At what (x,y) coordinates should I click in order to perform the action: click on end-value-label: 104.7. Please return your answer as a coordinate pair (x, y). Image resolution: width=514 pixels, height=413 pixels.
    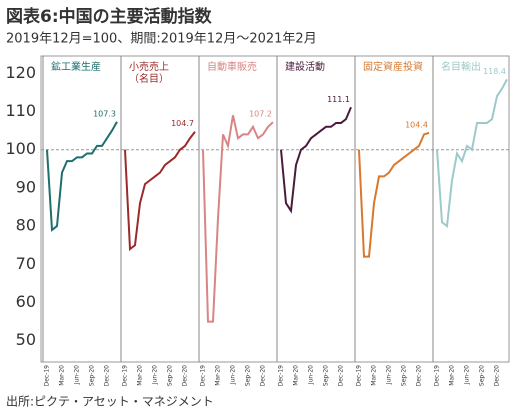
    Looking at the image, I should click on (182, 123).